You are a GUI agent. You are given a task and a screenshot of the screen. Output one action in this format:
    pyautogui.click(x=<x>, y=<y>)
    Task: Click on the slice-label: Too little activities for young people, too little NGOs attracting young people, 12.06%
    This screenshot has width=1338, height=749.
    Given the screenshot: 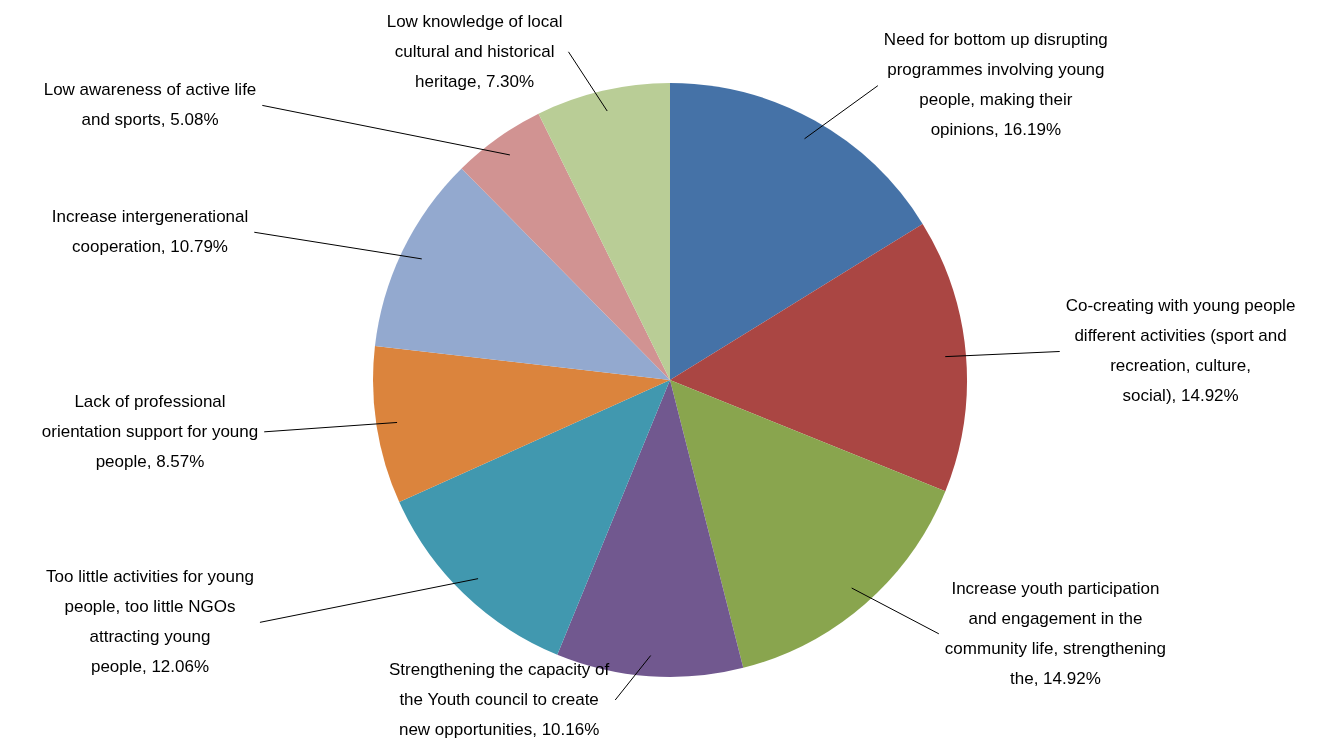 What is the action you would take?
    pyautogui.click(x=150, y=622)
    